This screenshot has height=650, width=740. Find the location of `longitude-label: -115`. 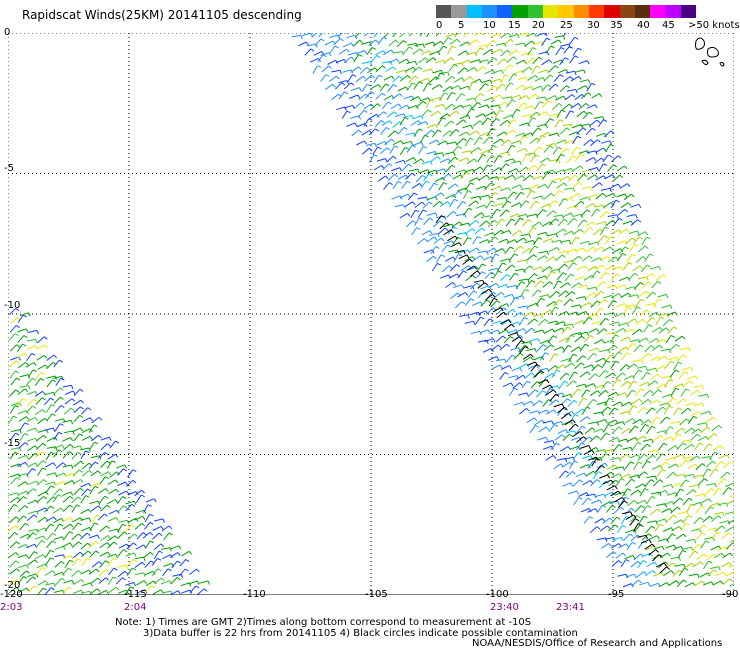

longitude-label: -115 is located at coordinates (135, 594).